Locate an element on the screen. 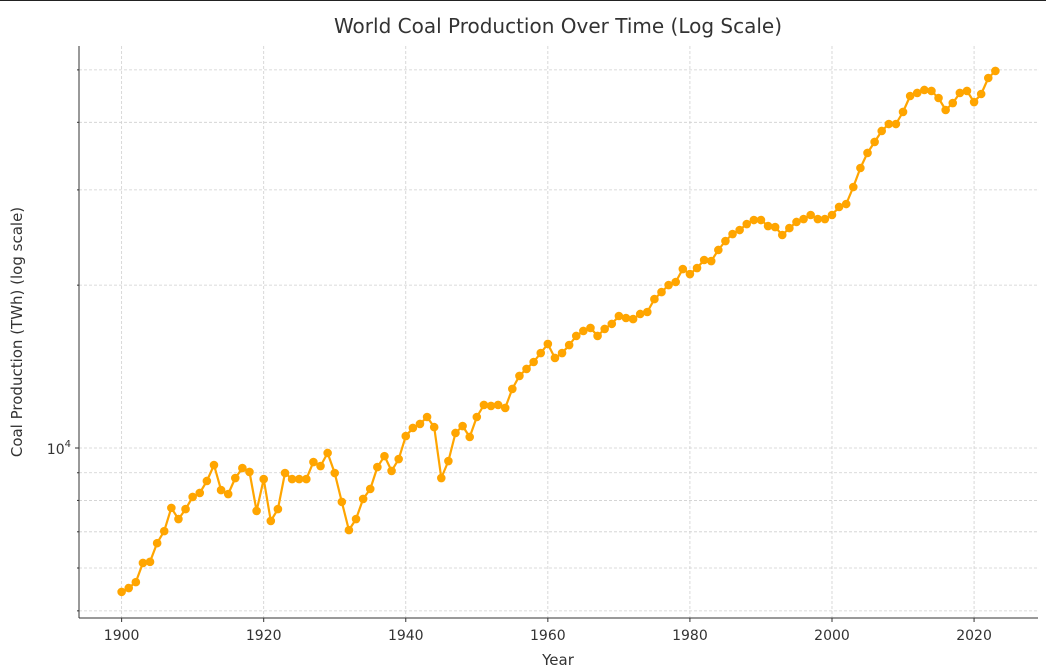 The width and height of the screenshot is (1046, 672). data-point-1972 is located at coordinates (633, 319).